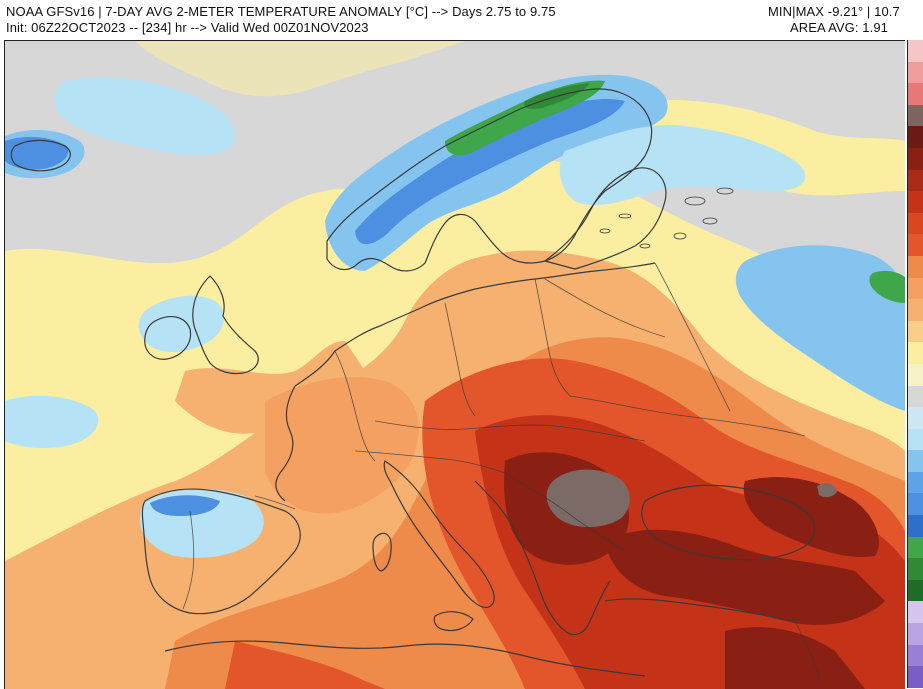 The width and height of the screenshot is (923, 689). What do you see at coordinates (839, 27) in the screenshot?
I see `area-average-readout: AREA AVG: 1.91` at bounding box center [839, 27].